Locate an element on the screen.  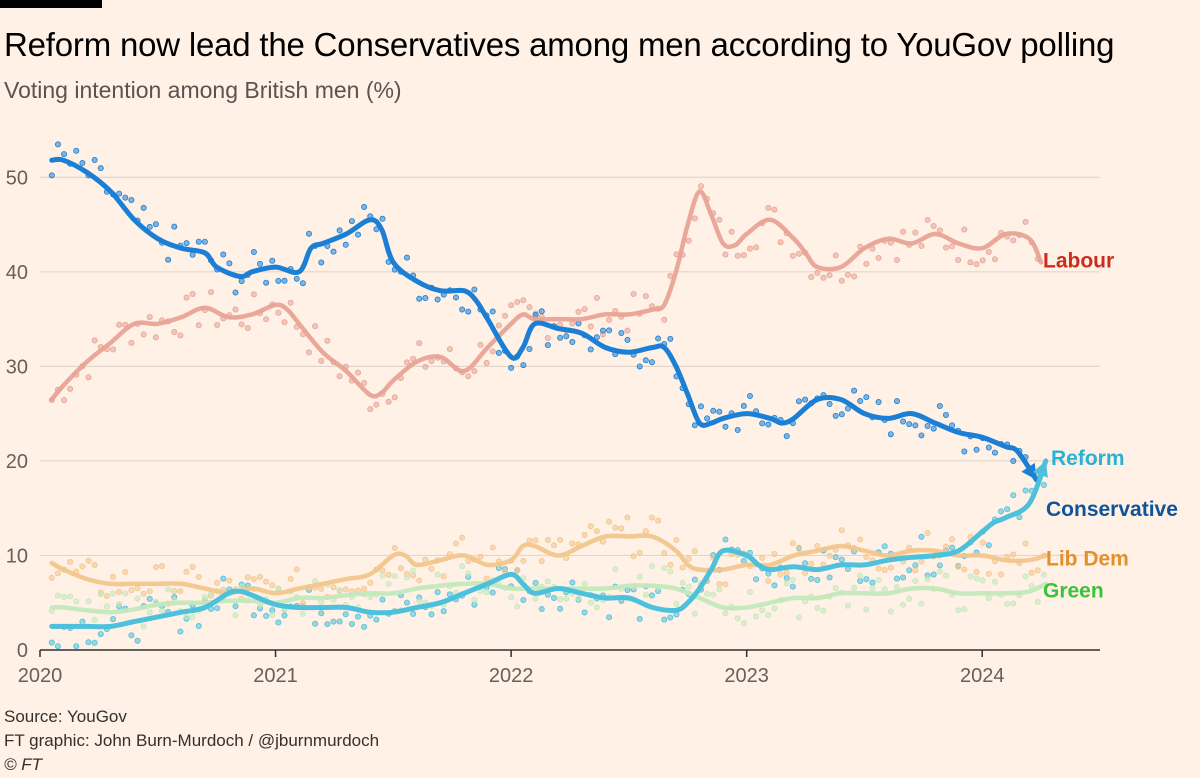
y-tick-label: 30 is located at coordinates (17, 367).